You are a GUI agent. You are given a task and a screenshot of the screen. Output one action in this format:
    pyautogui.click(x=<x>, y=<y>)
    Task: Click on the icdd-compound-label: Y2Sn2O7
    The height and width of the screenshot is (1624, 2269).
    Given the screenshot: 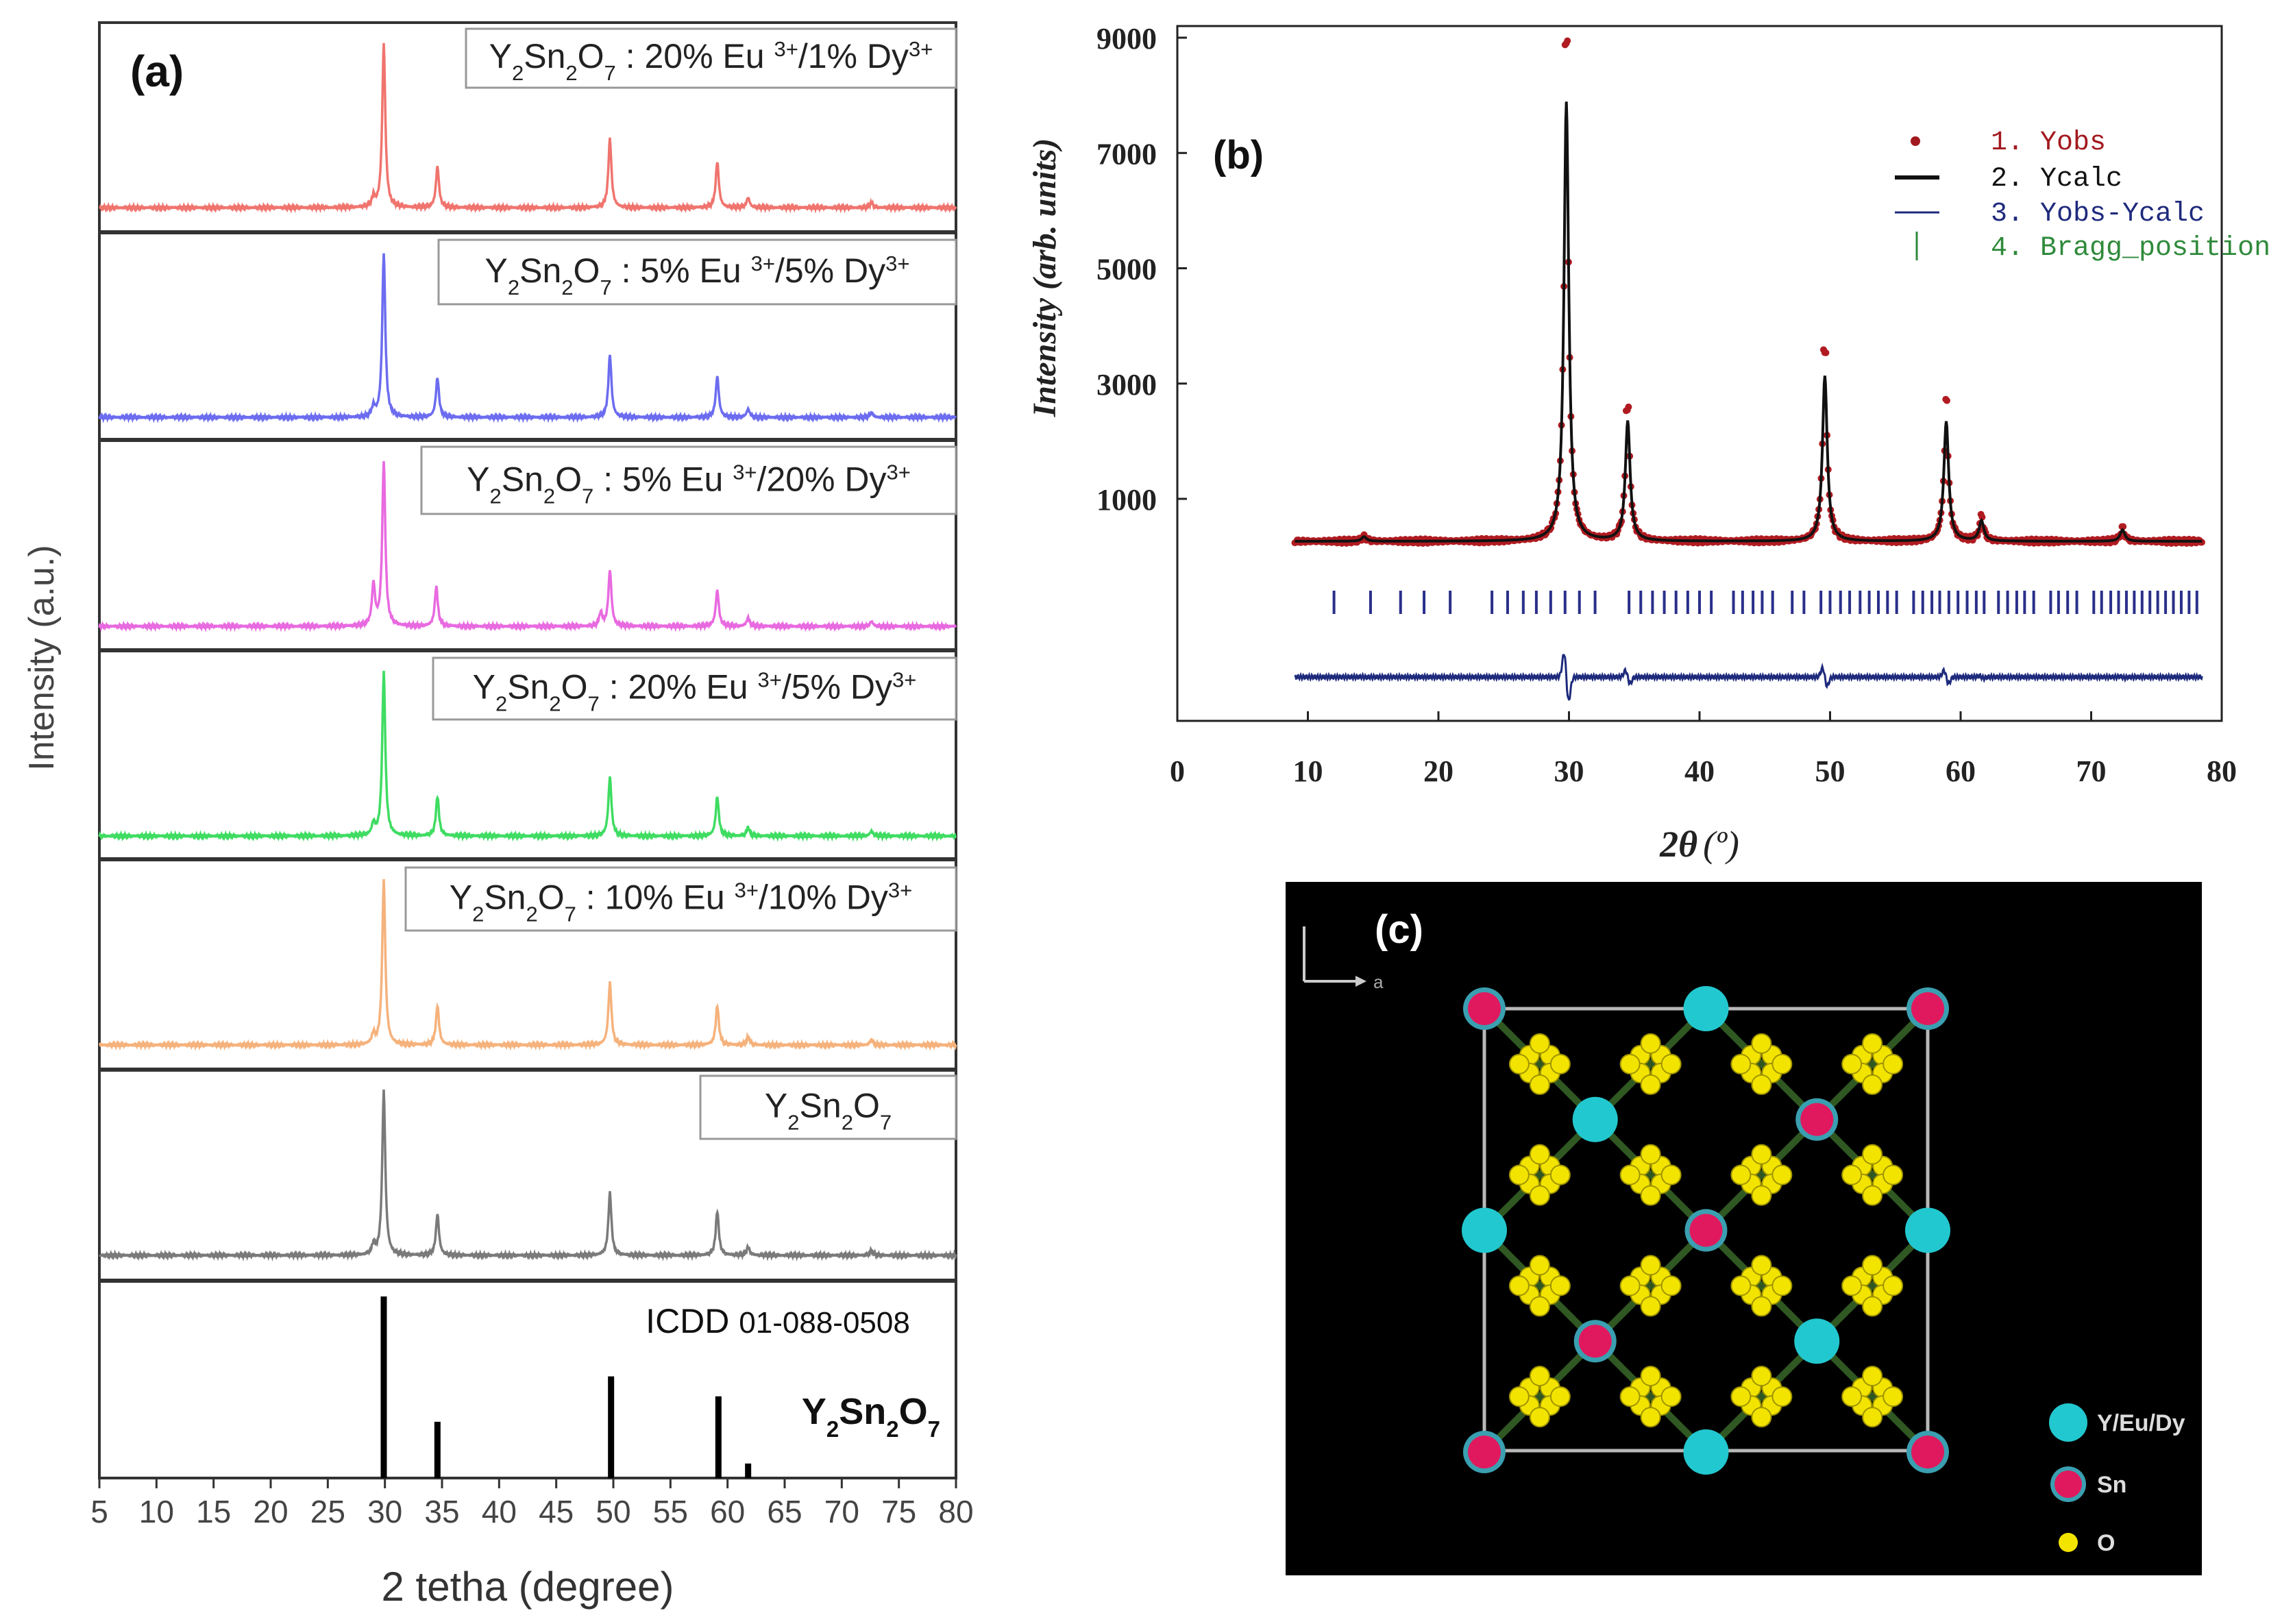 What is the action you would take?
    pyautogui.click(x=871, y=1416)
    